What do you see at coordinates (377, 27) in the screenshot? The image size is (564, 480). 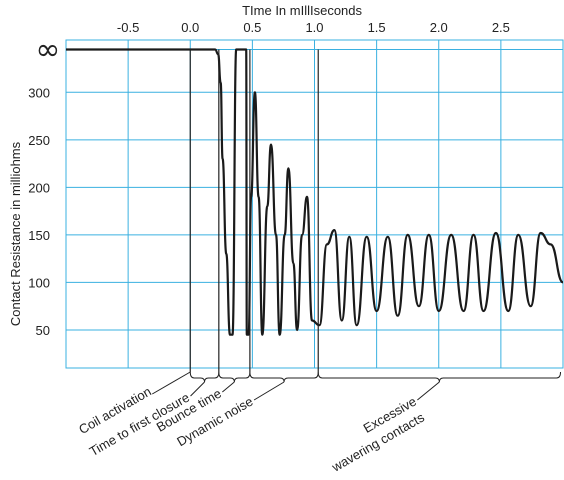 I see `x-tick-label: 1.5` at bounding box center [377, 27].